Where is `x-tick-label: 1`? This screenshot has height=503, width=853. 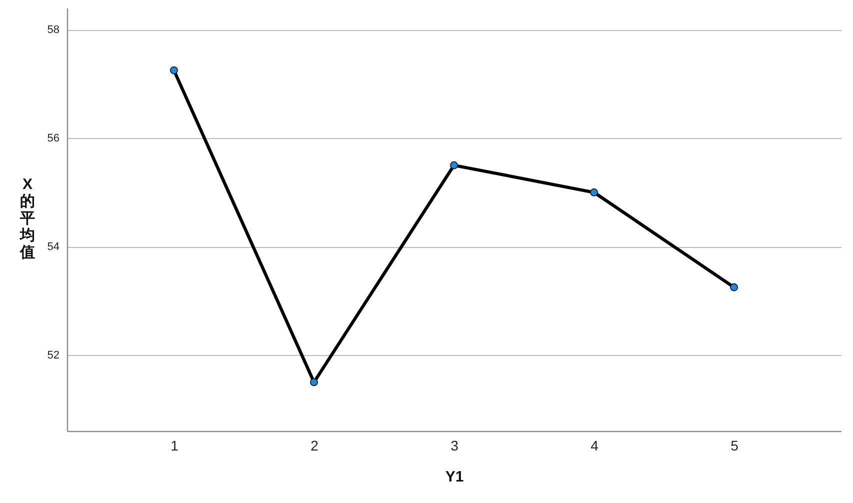
x-tick-label: 1 is located at coordinates (174, 446).